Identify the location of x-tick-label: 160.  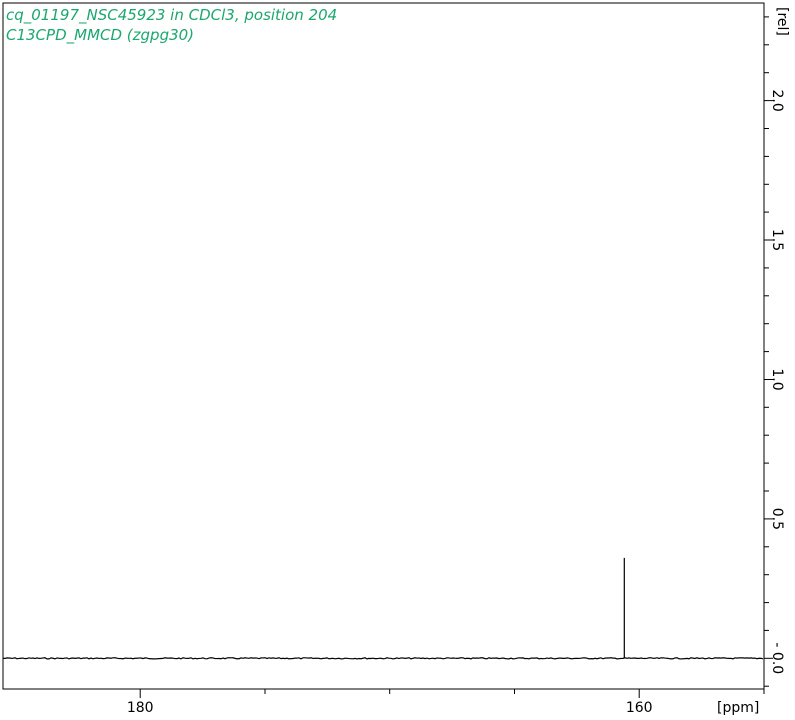
(639, 708).